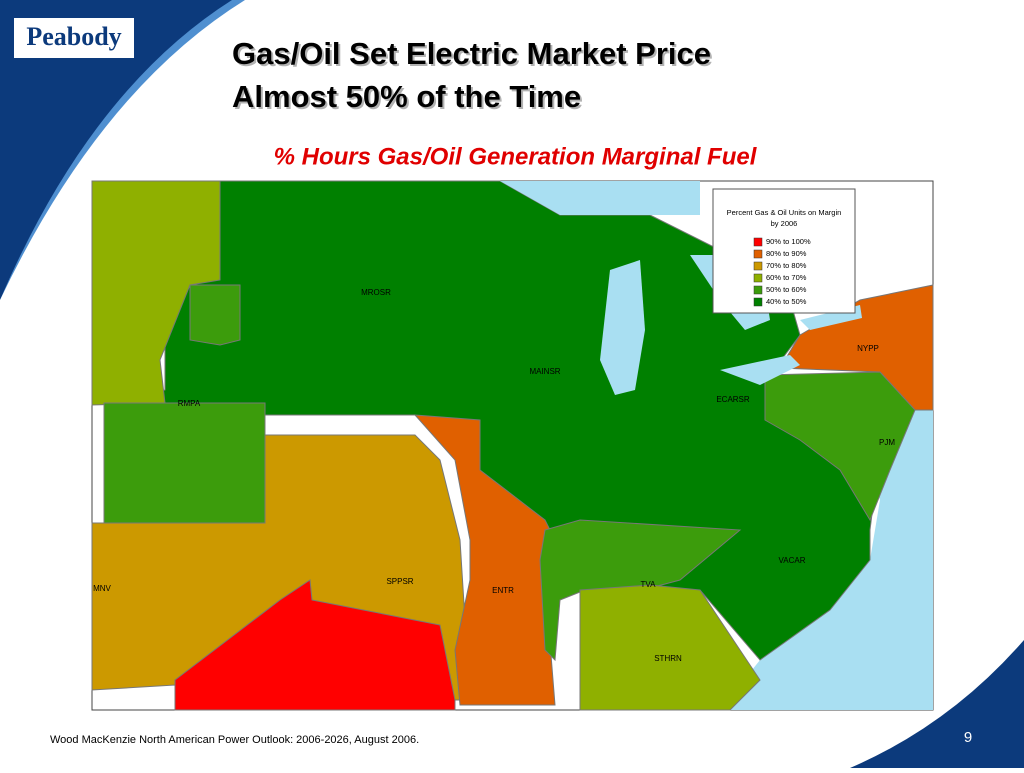  Describe the element at coordinates (544, 371) in the screenshot. I see `region-label: MAINSR` at that location.